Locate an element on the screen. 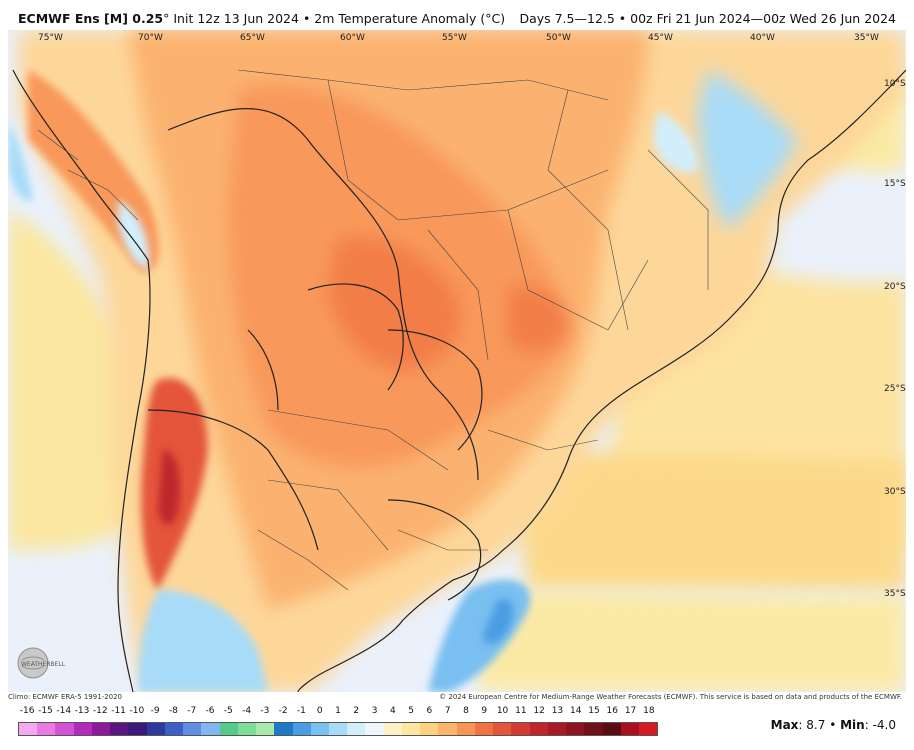  lon-label: 35°W is located at coordinates (866, 38).